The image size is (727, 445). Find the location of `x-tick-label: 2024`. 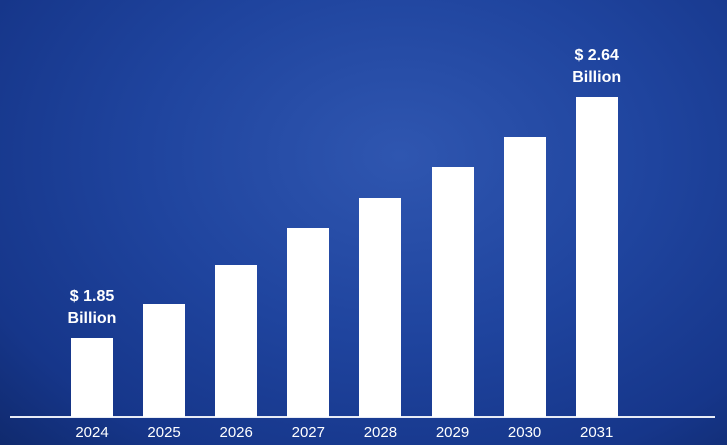

x-tick-label: 2024 is located at coordinates (92, 432).